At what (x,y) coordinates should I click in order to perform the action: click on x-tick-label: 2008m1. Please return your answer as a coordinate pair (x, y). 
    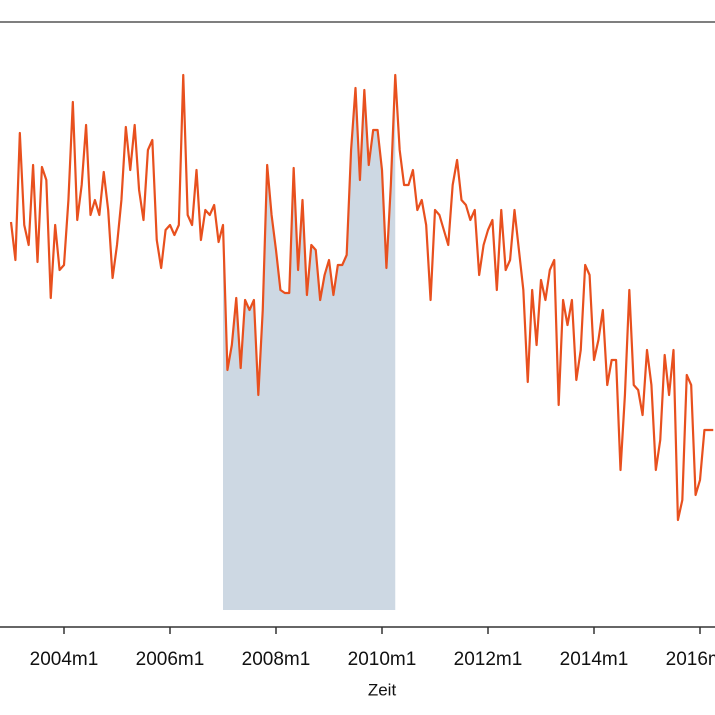
    Looking at the image, I should click on (276, 659).